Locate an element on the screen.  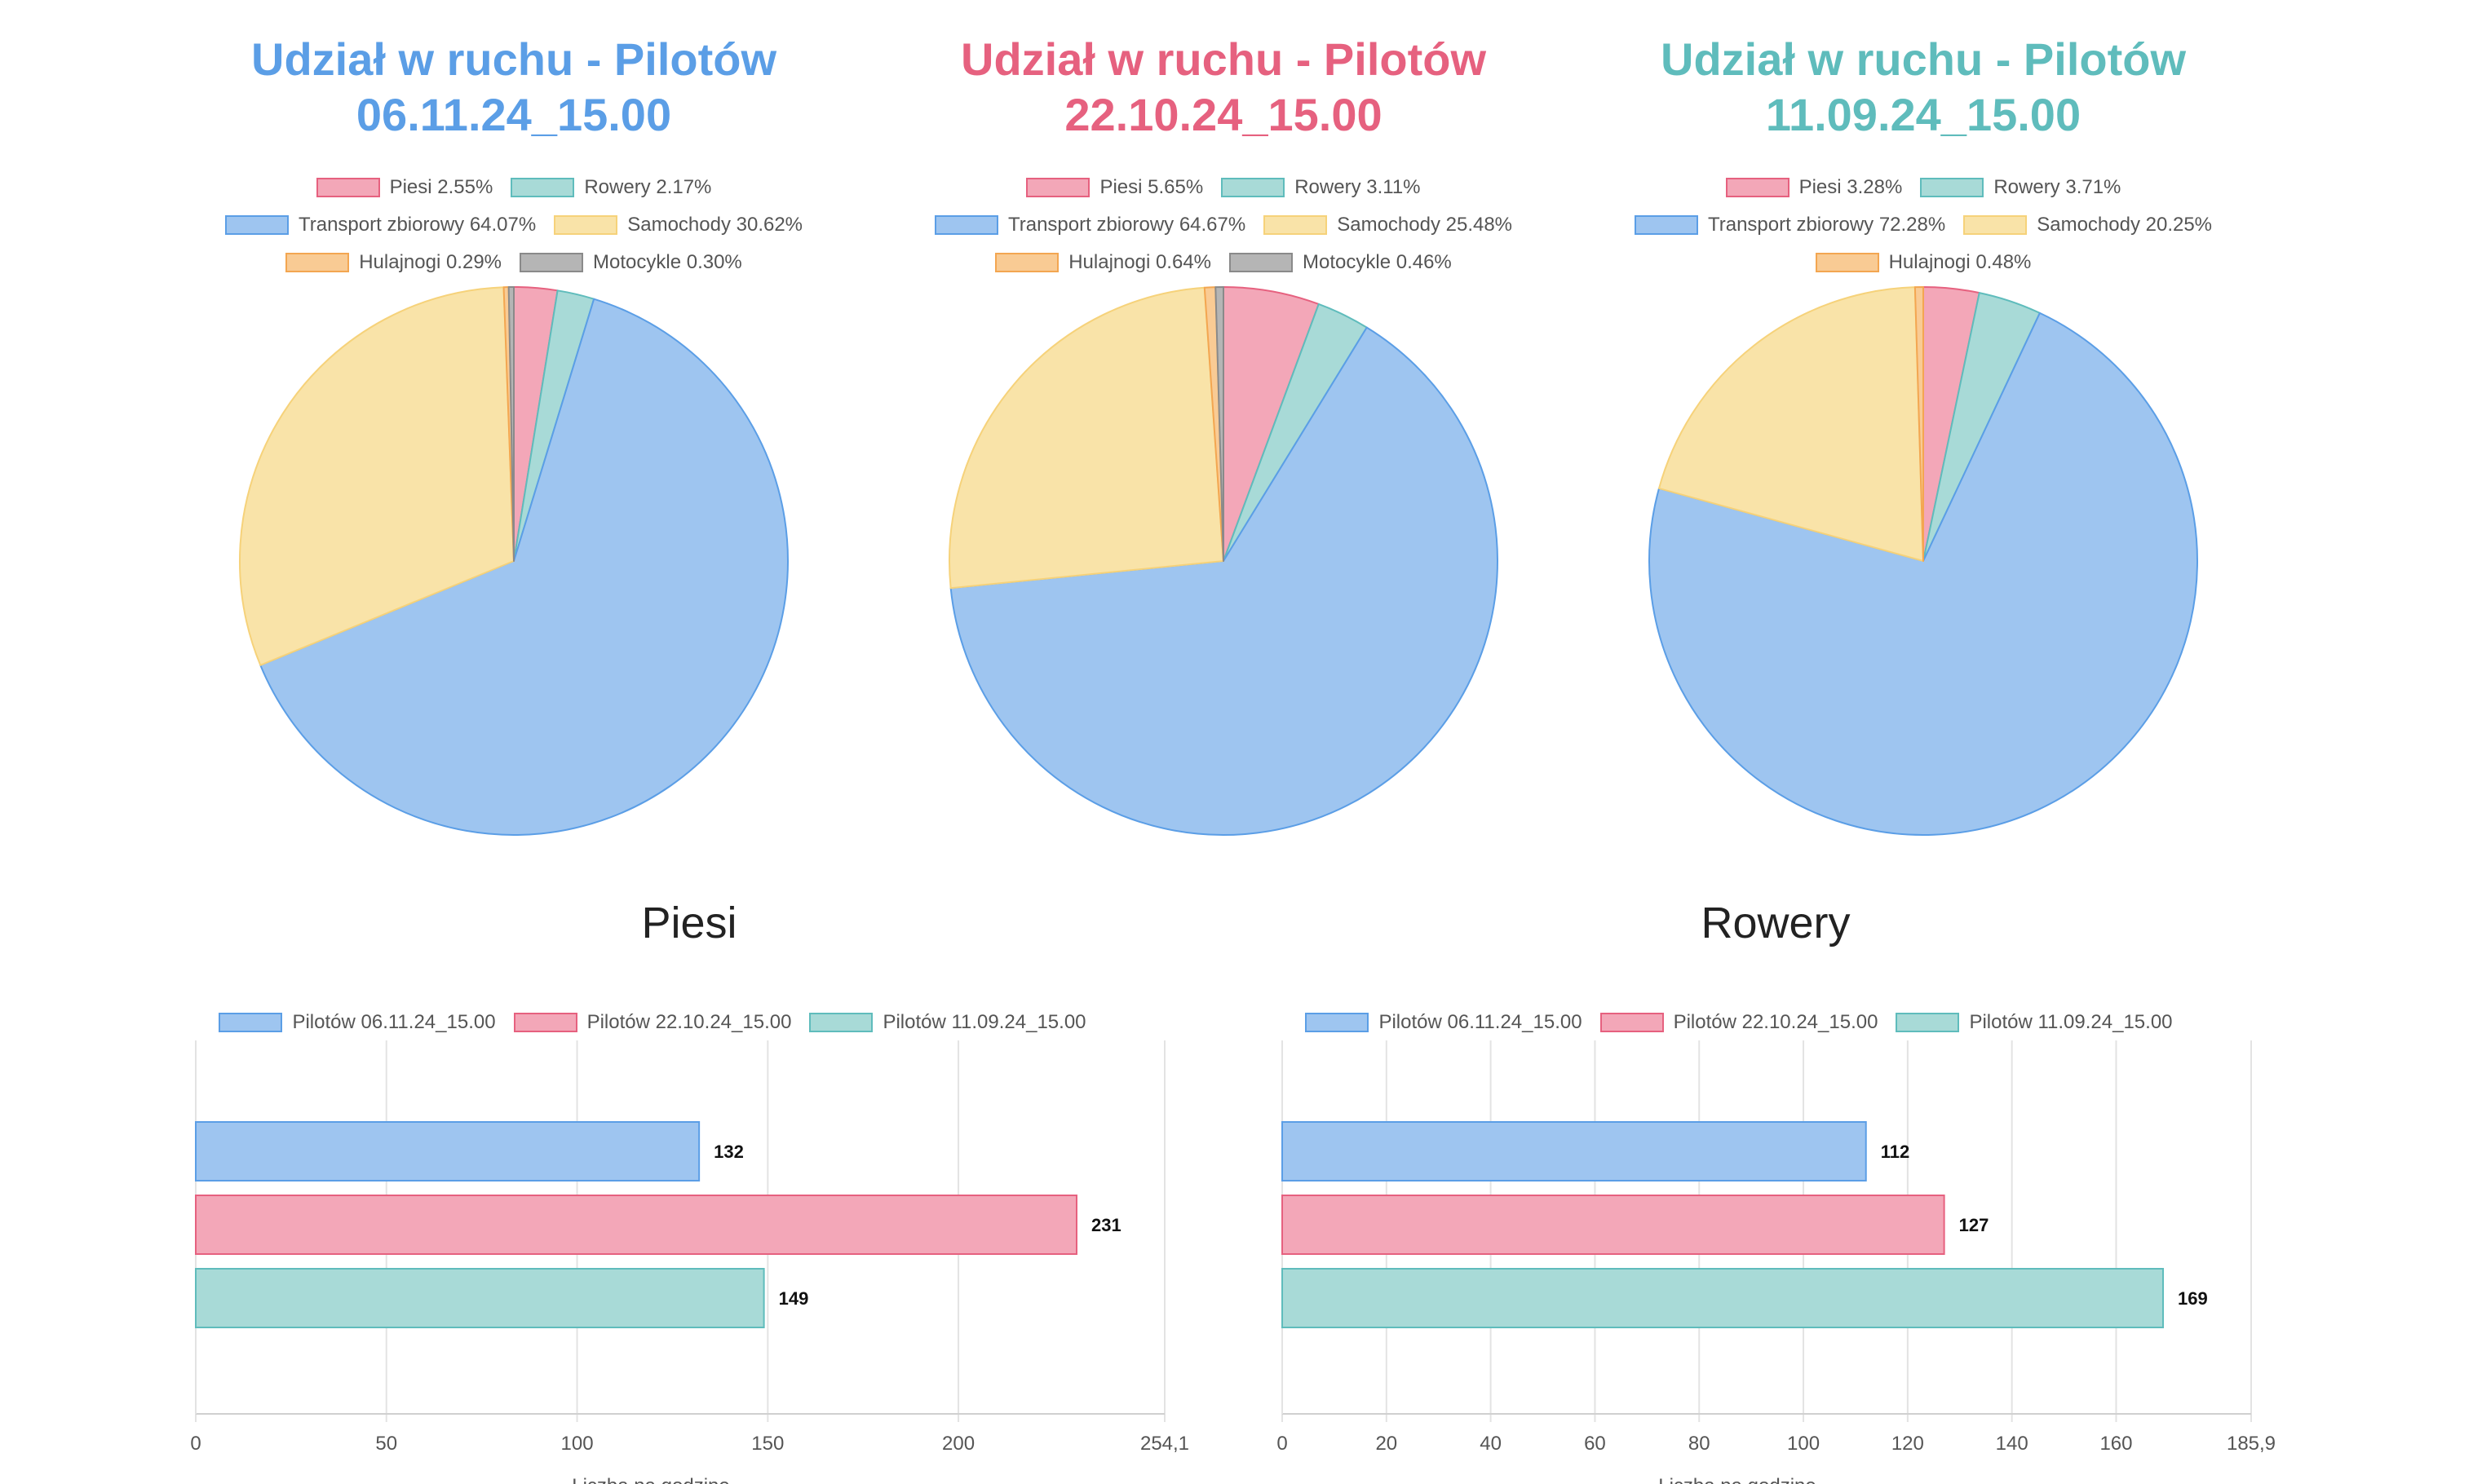
x-tick-label: 80 is located at coordinates (1699, 1444).